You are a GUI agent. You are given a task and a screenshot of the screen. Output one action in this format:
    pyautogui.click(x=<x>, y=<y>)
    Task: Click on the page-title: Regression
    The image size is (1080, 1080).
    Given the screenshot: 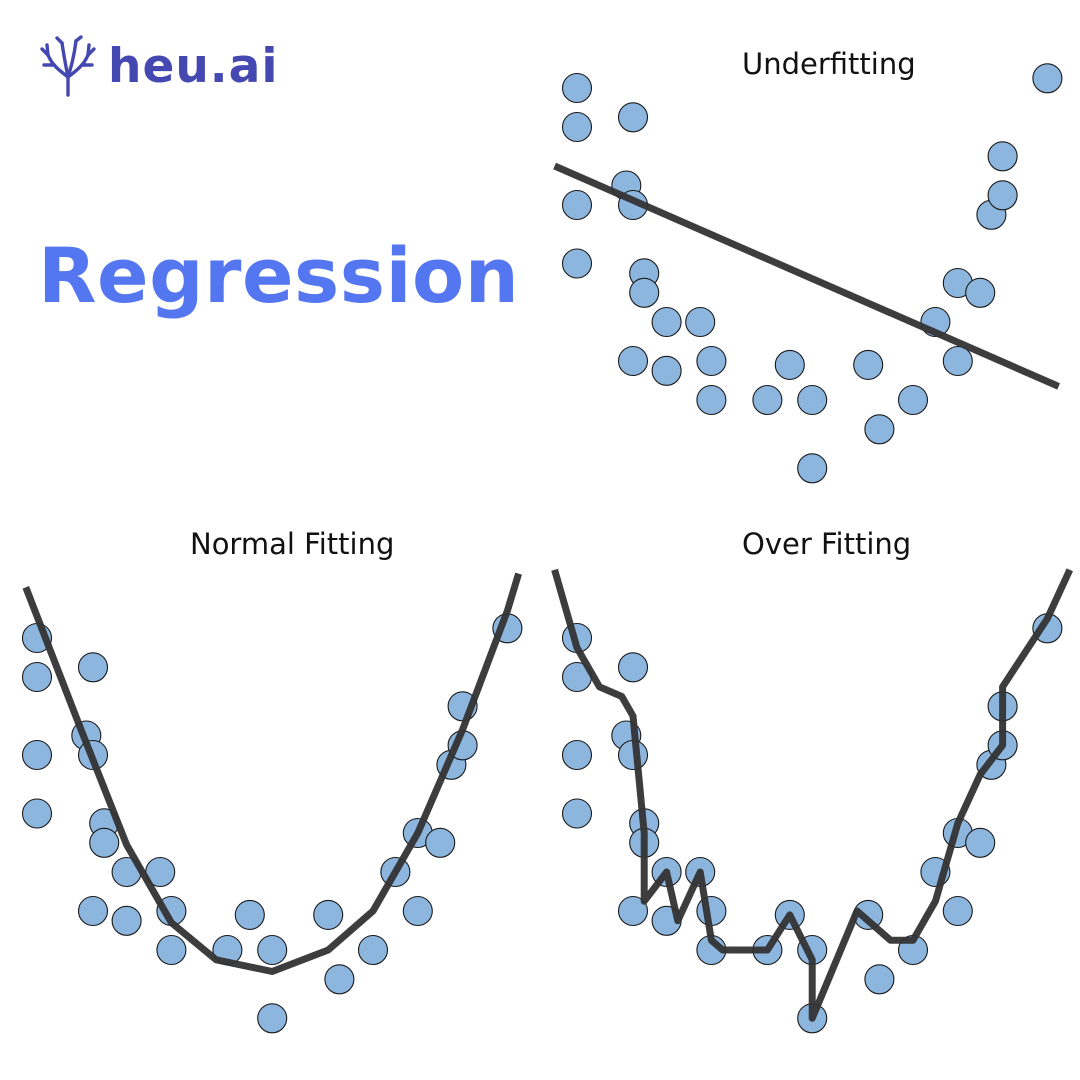 What is the action you would take?
    pyautogui.click(x=279, y=275)
    